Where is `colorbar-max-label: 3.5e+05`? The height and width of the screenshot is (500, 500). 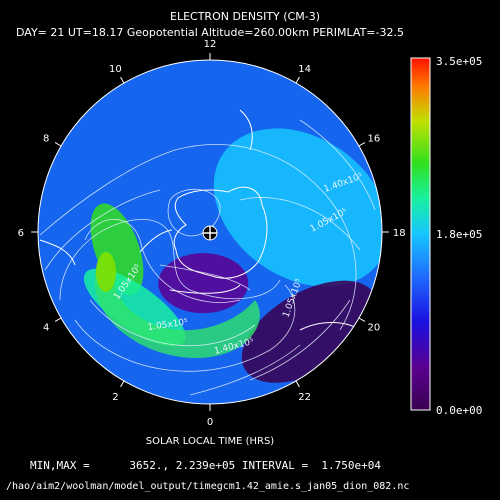 colorbar-max-label: 3.5e+05 is located at coordinates (459, 61).